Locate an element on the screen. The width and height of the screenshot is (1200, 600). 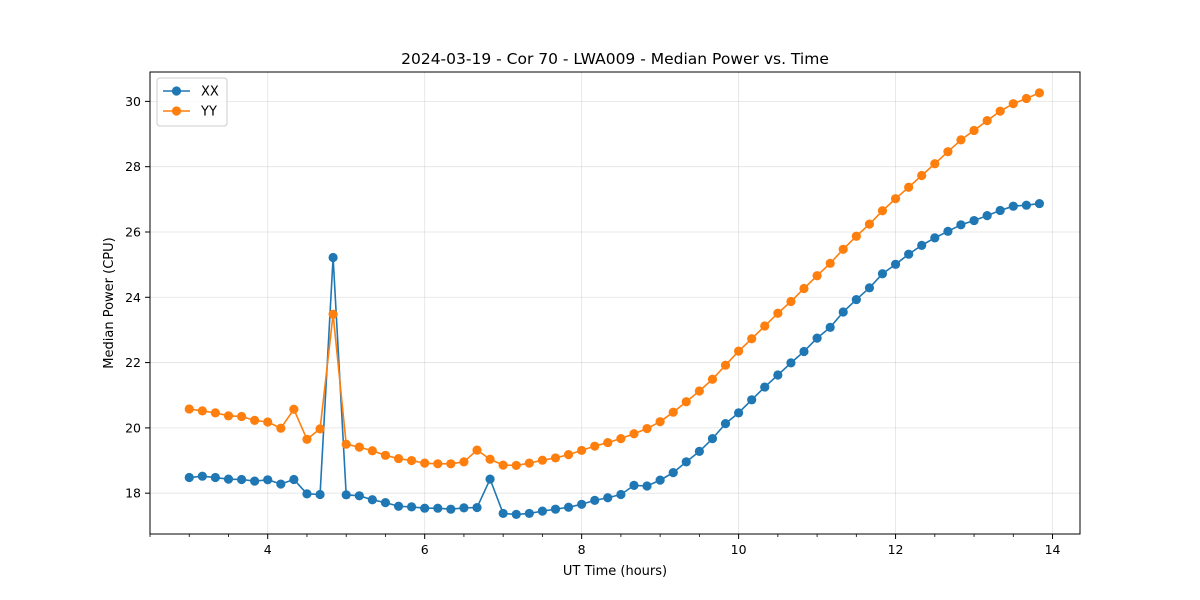
x-tick-label: 6 is located at coordinates (425, 549).